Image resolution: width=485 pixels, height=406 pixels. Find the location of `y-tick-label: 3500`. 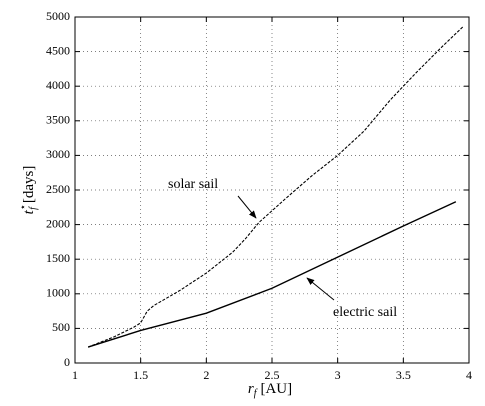

y-tick-label: 3500 is located at coordinates (58, 120).